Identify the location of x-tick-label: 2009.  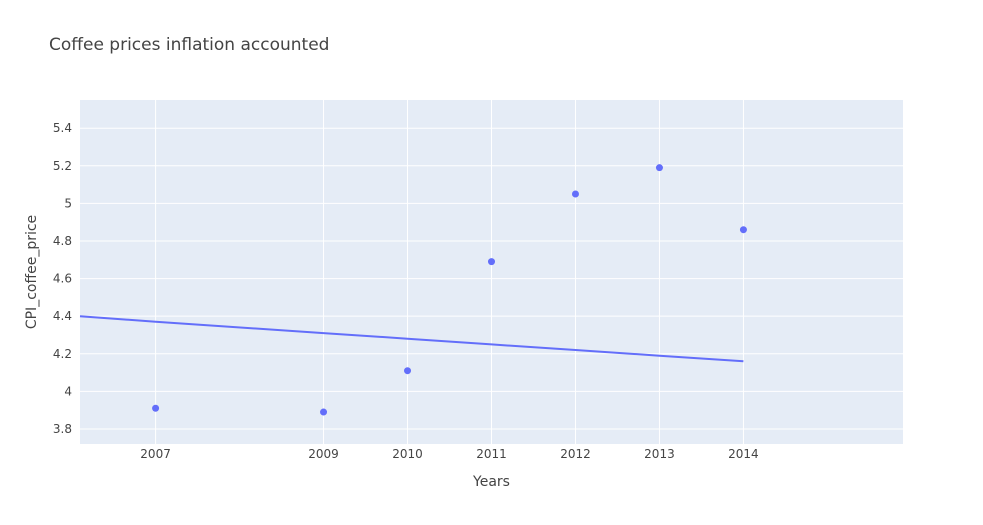
(323, 454).